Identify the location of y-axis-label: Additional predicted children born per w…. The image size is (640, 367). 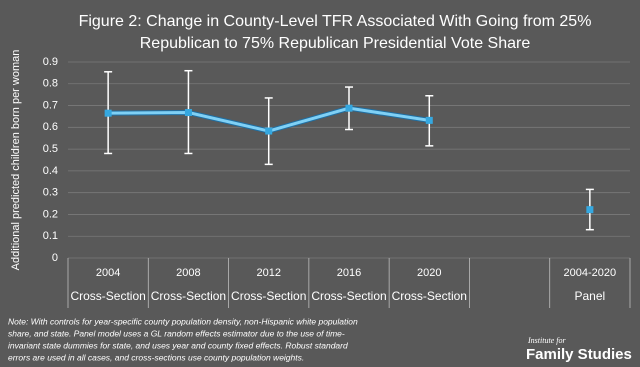
(16, 160).